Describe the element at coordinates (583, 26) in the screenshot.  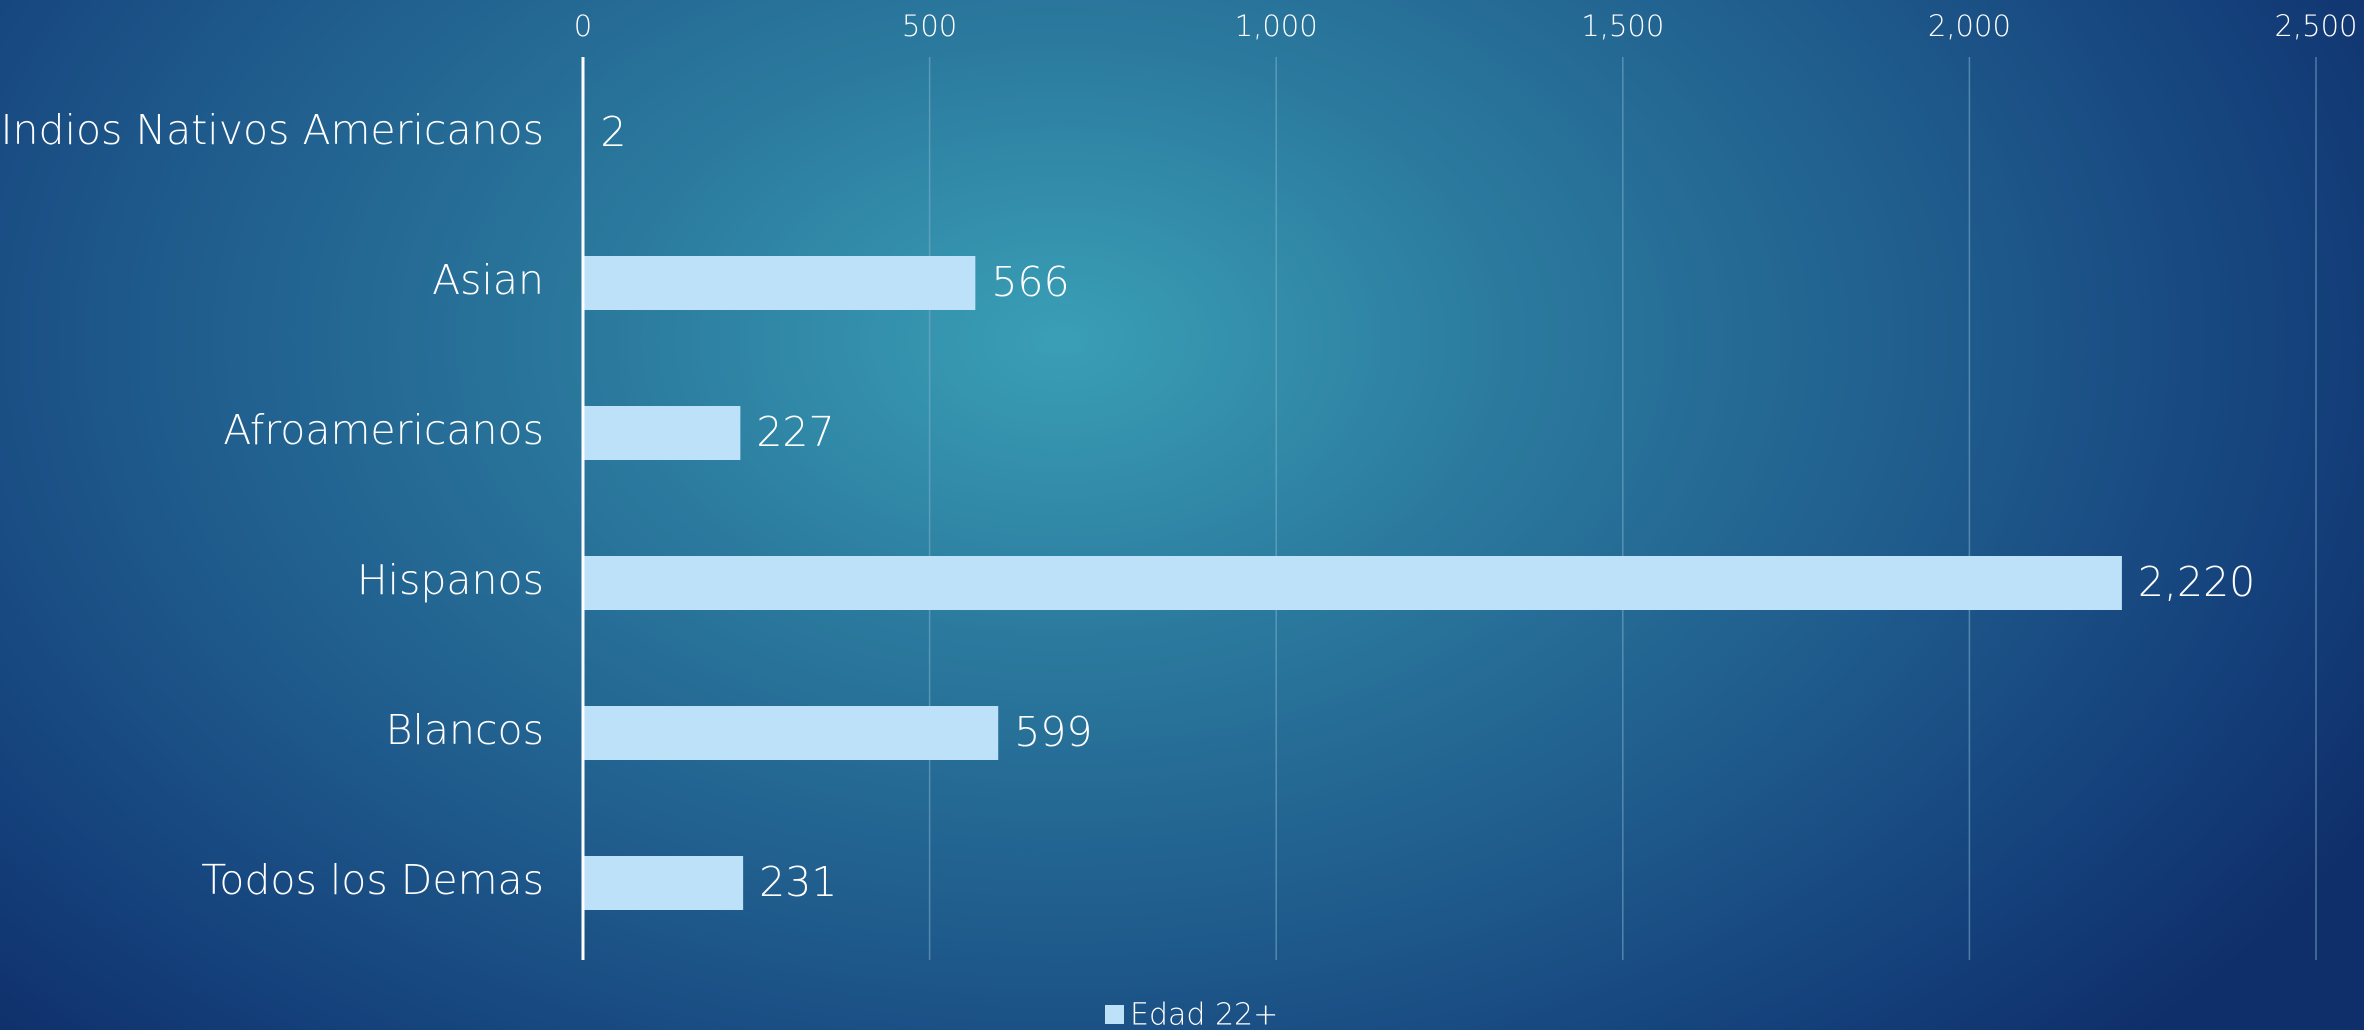
I see `x-tick-label: 0` at that location.